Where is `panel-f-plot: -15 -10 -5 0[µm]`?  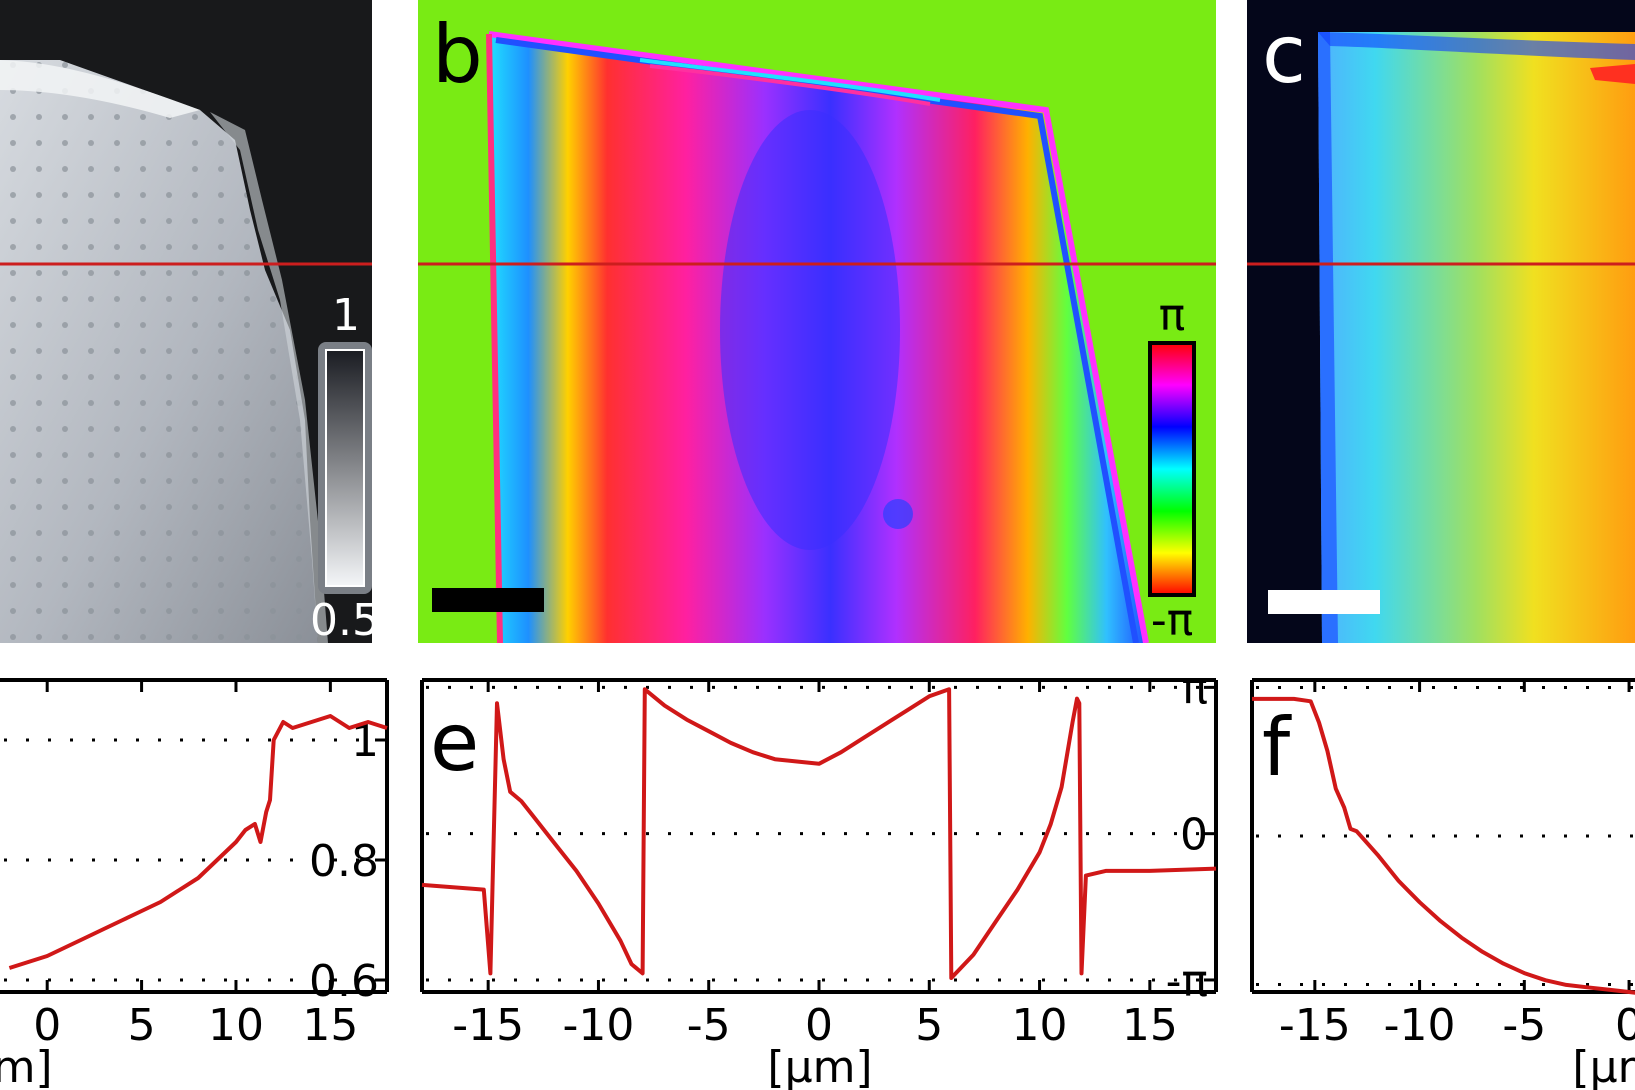
panel-f-plot: -15 -10 -5 0[µm] is located at coordinates (1442, 884).